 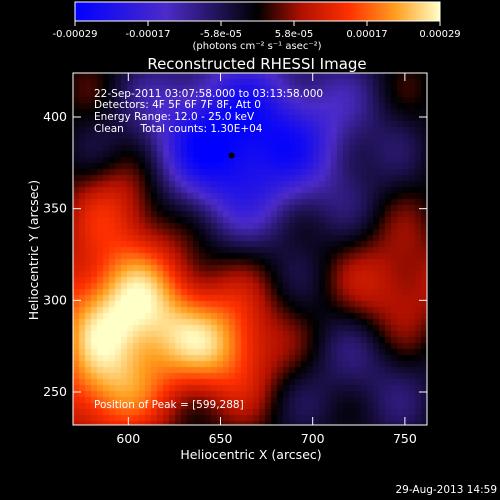 What do you see at coordinates (177, 105) in the screenshot?
I see `annotation-detectors: Detectors: 4F 5F 6F 7F 8F, Att 0` at bounding box center [177, 105].